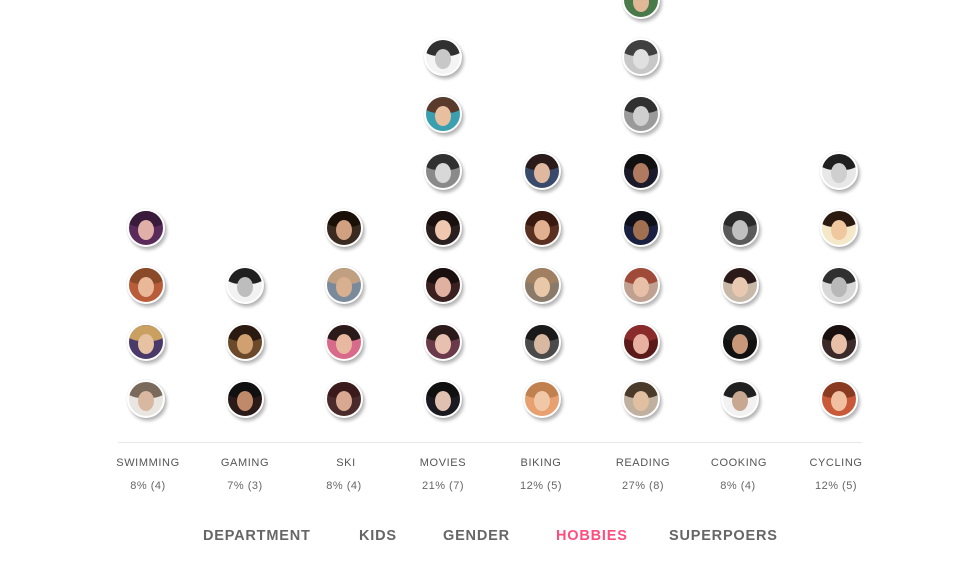  Describe the element at coordinates (148, 463) in the screenshot. I see `category-label-swimming: SWIMMING` at that location.